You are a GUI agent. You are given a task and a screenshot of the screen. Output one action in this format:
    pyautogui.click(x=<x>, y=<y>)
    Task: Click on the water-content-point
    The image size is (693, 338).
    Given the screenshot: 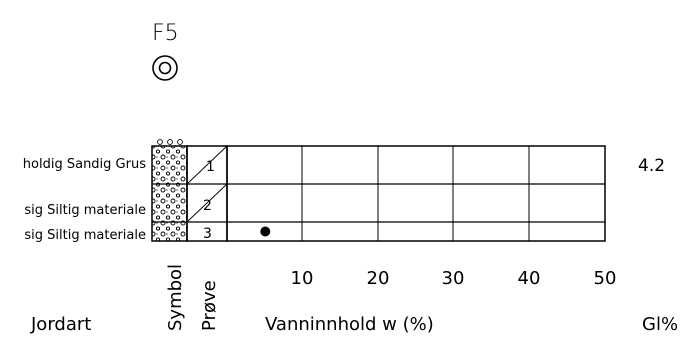 What is the action you would take?
    pyautogui.click(x=265, y=231)
    